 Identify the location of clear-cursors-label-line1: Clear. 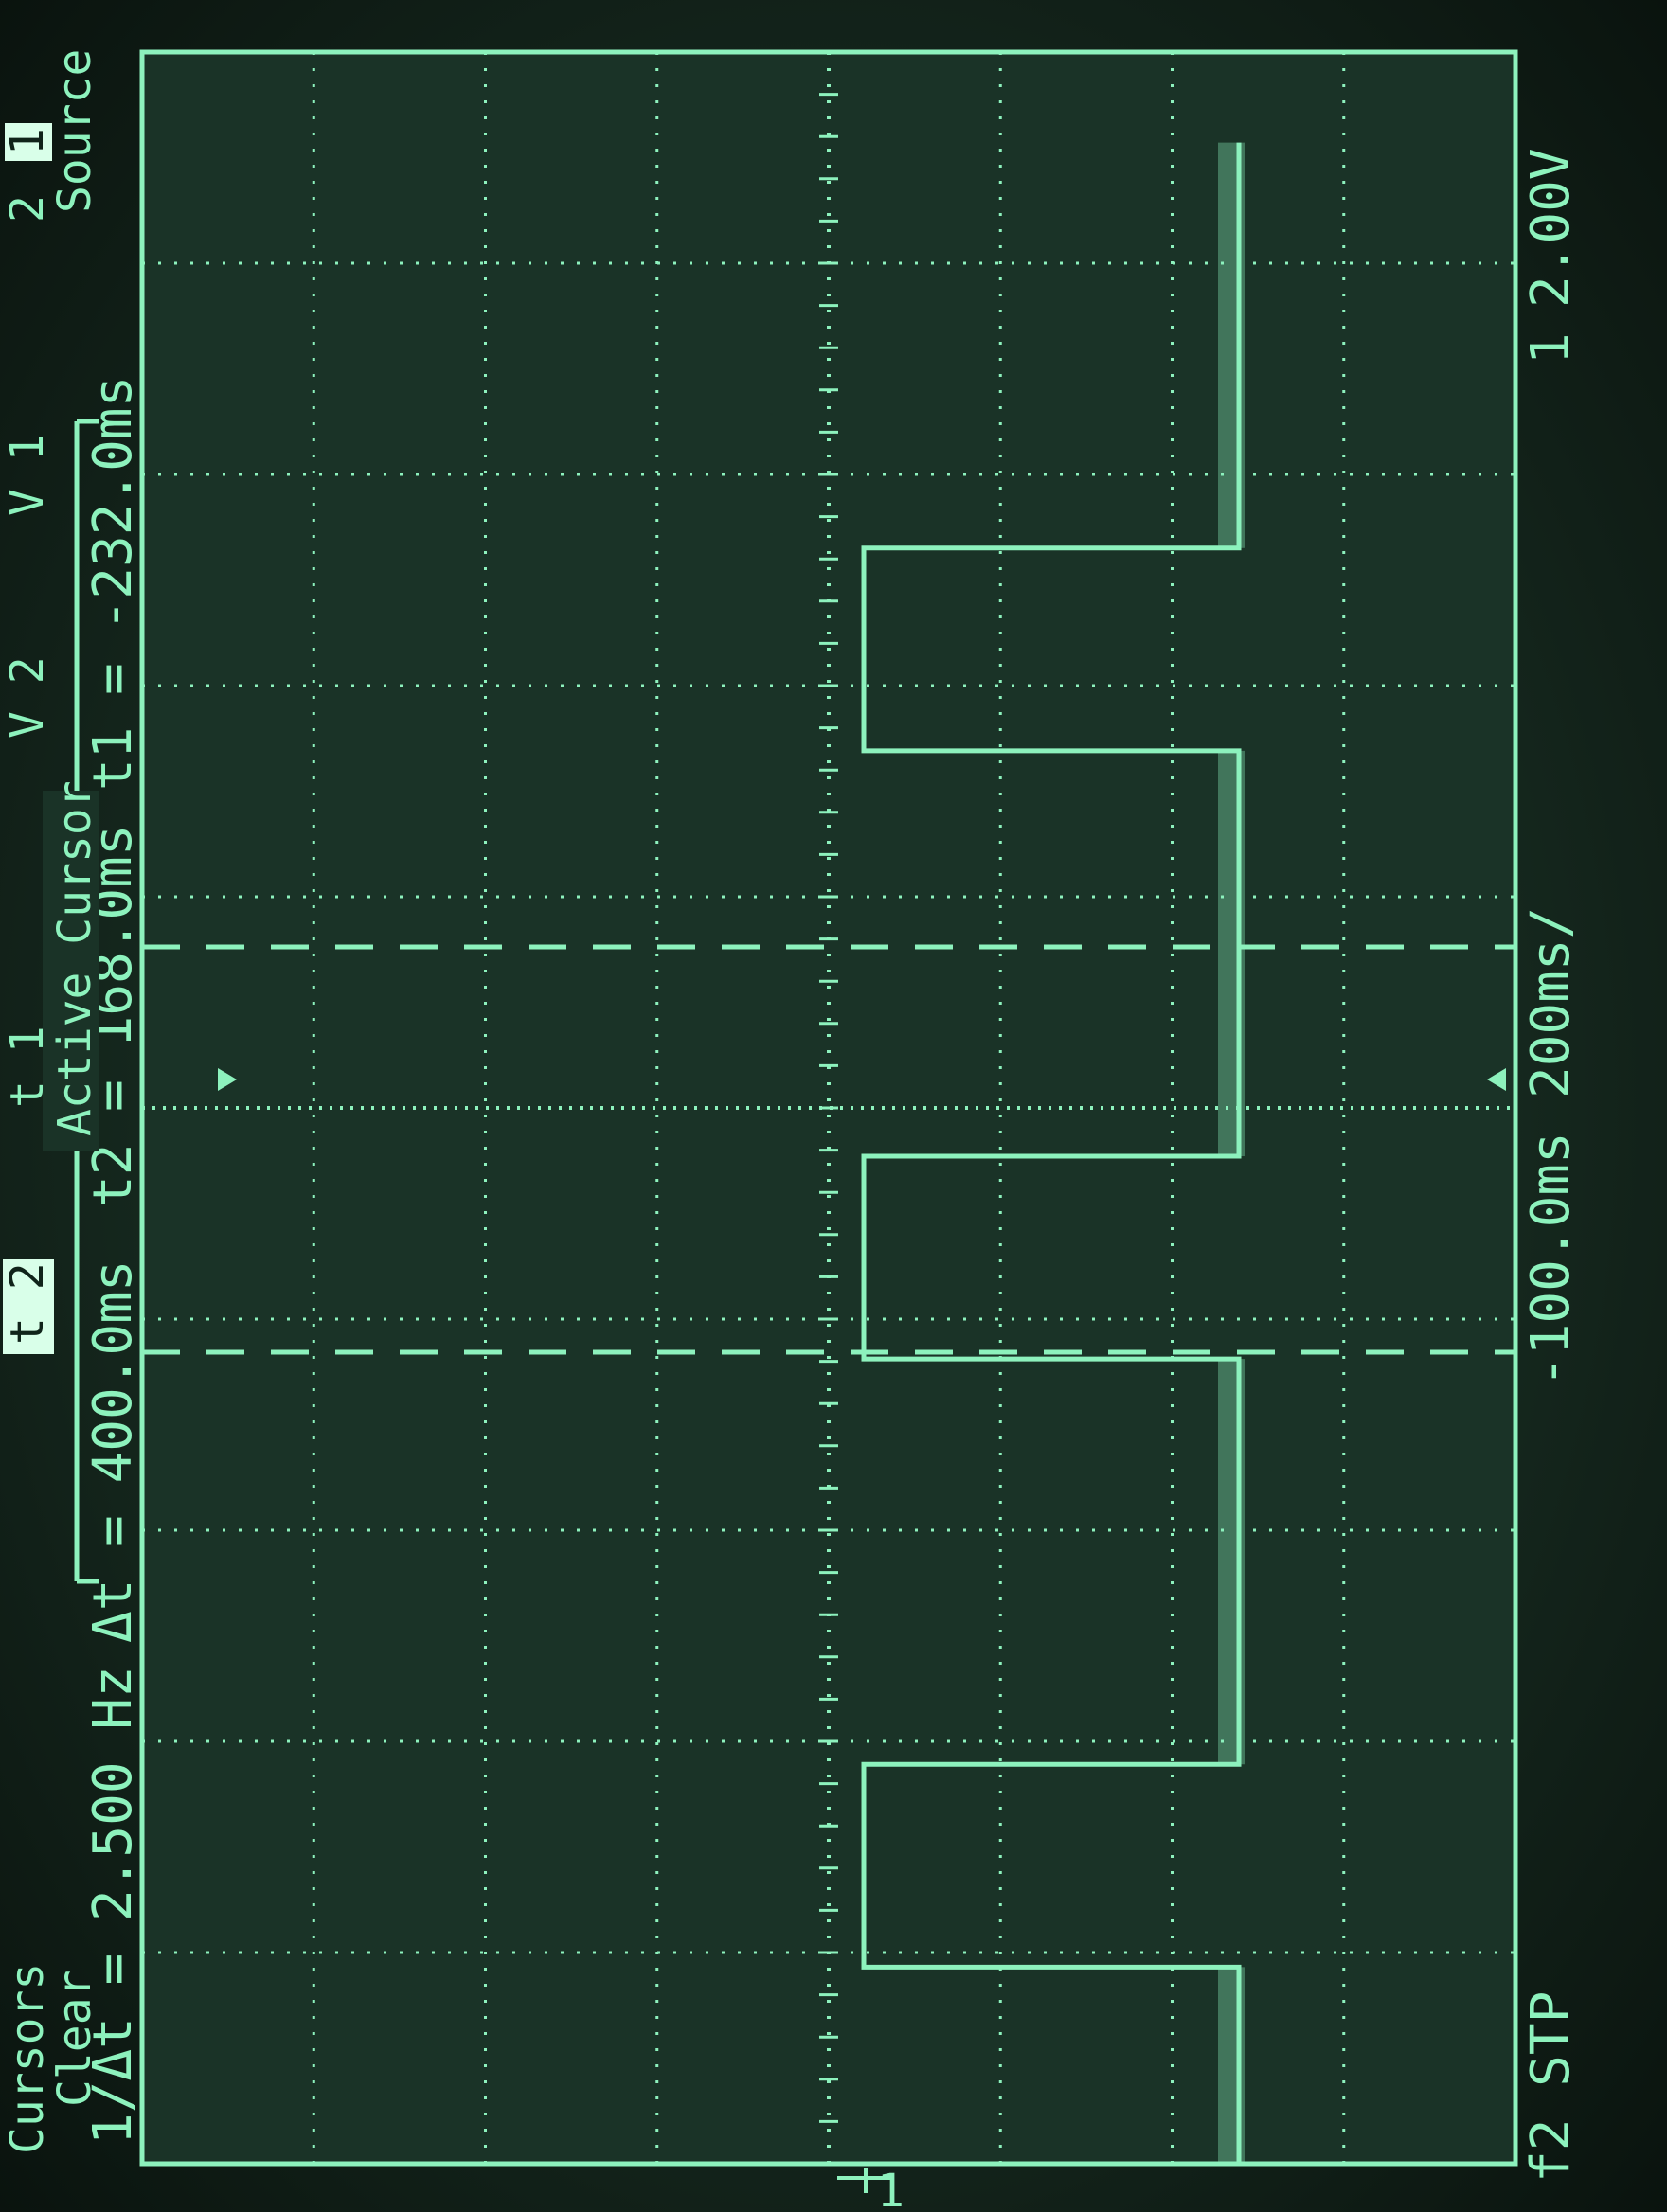
(75, 2039).